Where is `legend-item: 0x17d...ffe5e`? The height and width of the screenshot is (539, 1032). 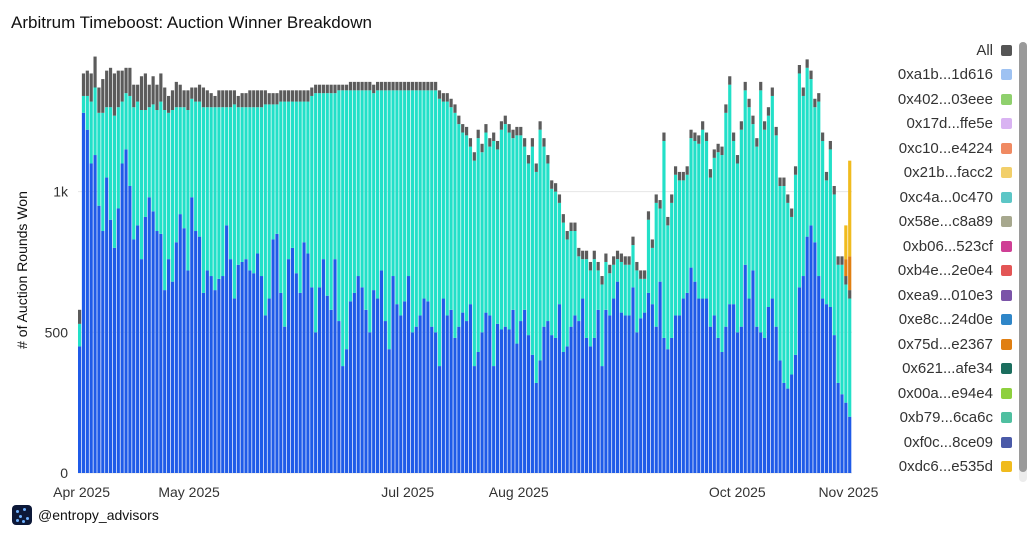
legend-item: 0x17d...ffe5e is located at coordinates (945, 124).